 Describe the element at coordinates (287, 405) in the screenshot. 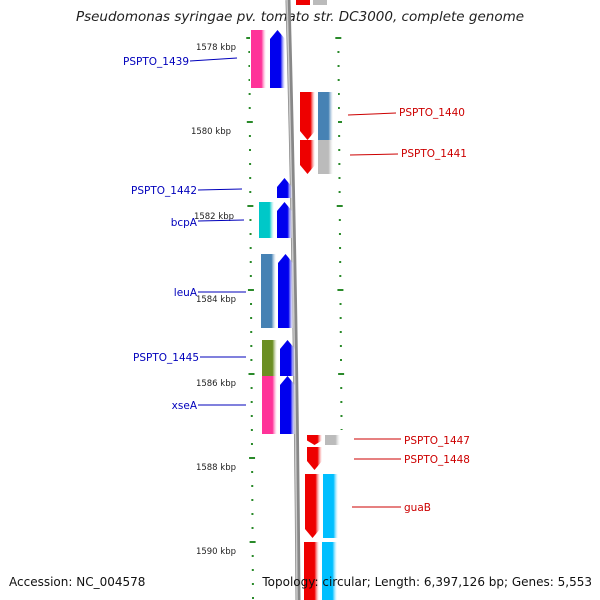

I see `gene-arrow-xsea` at that location.